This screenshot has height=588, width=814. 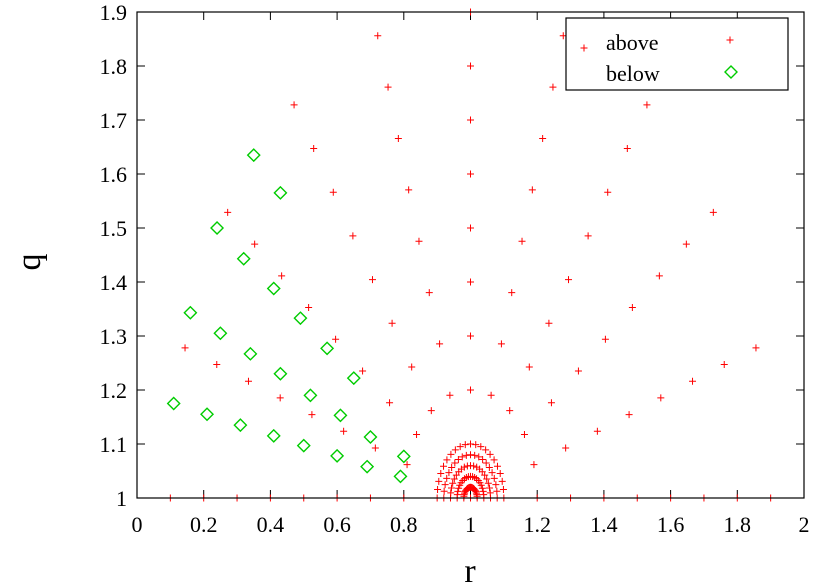 I want to click on x-tick-label: 1.6, so click(x=671, y=524).